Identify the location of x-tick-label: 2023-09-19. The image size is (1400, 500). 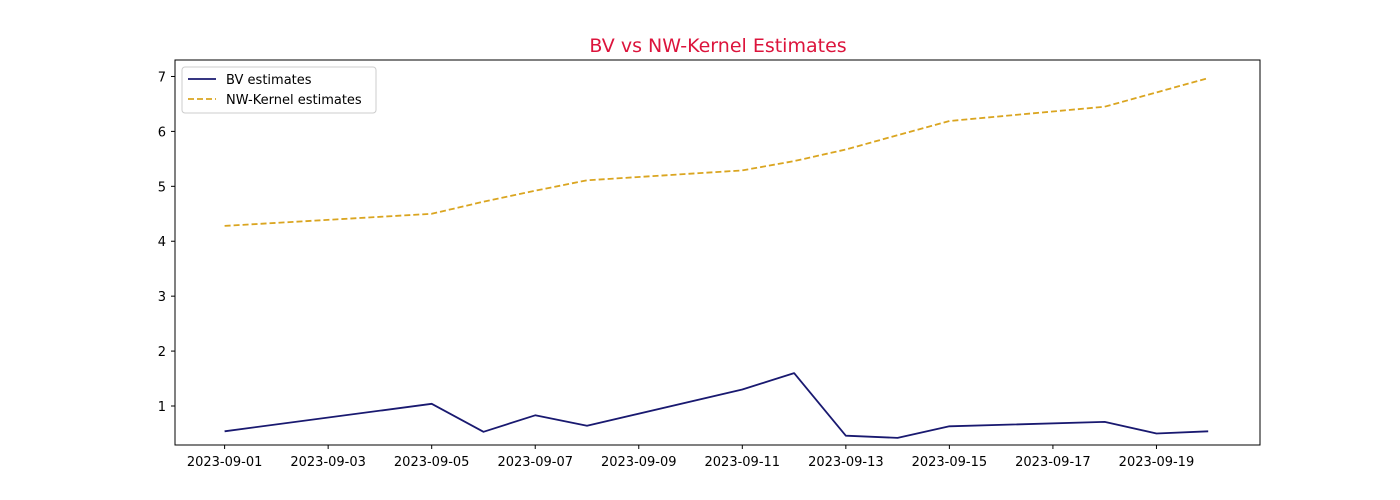
(1157, 462).